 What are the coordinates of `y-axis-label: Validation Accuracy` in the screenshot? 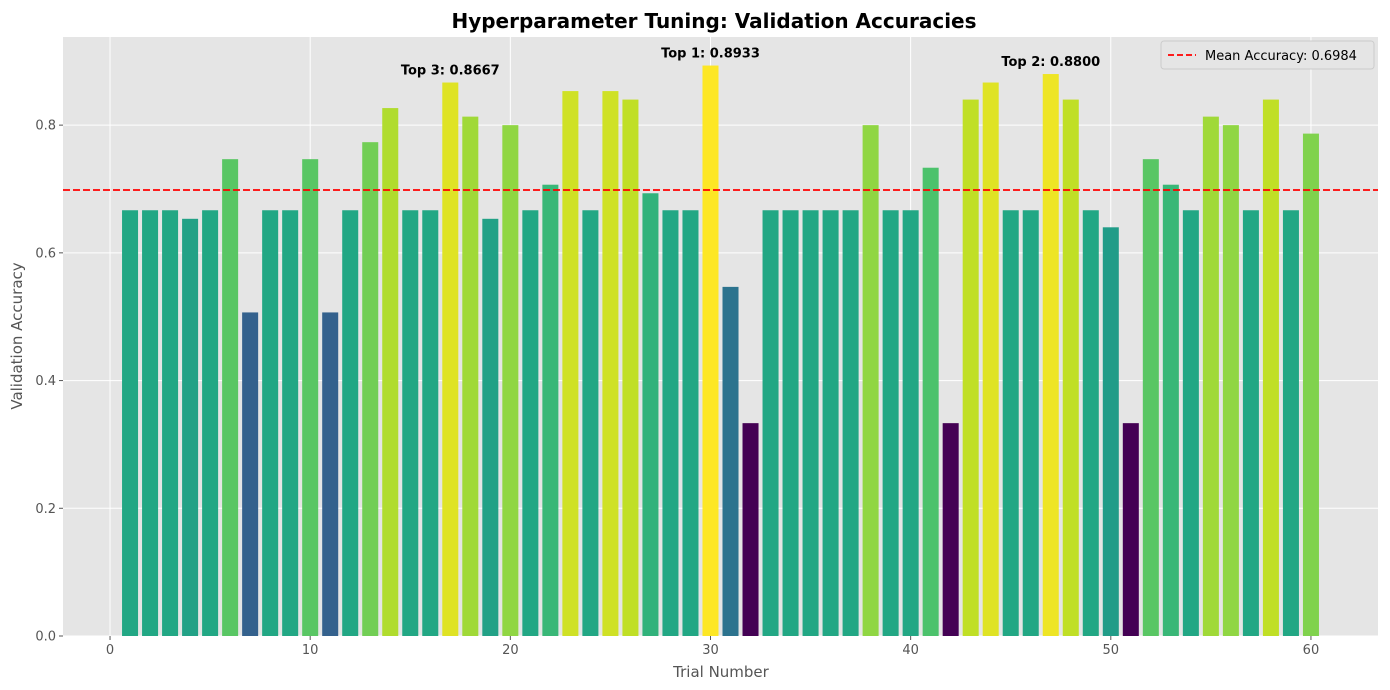 It's located at (17, 335).